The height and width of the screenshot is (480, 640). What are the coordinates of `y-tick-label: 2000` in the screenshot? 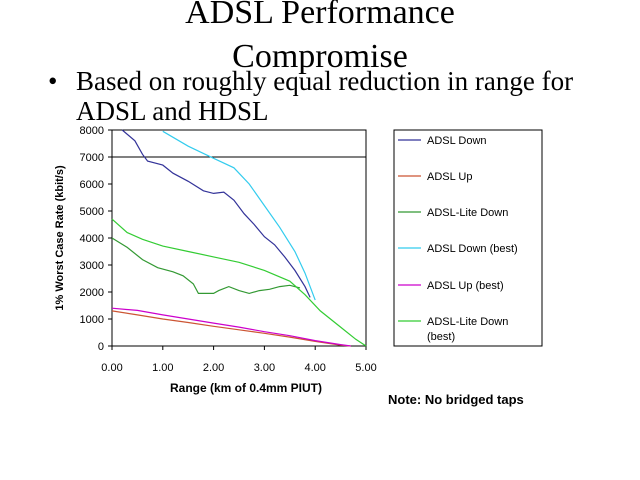 It's located at (92, 293).